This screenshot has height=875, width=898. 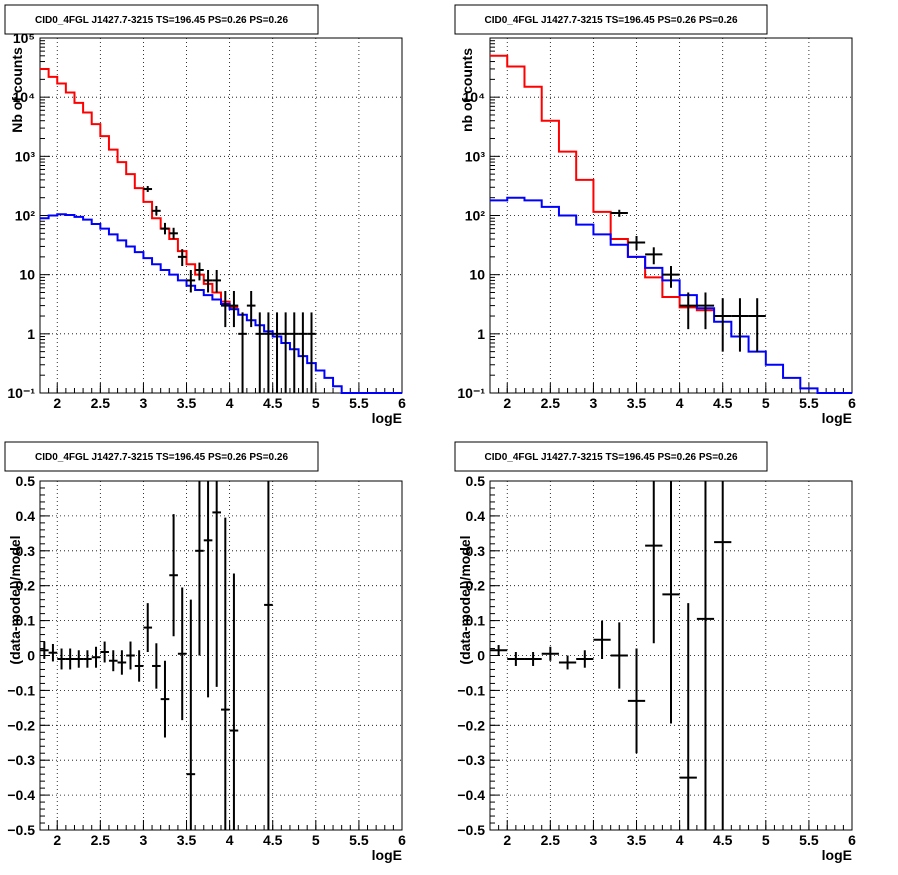 I want to click on y-tick-label: 10⁻¹, so click(x=21, y=393).